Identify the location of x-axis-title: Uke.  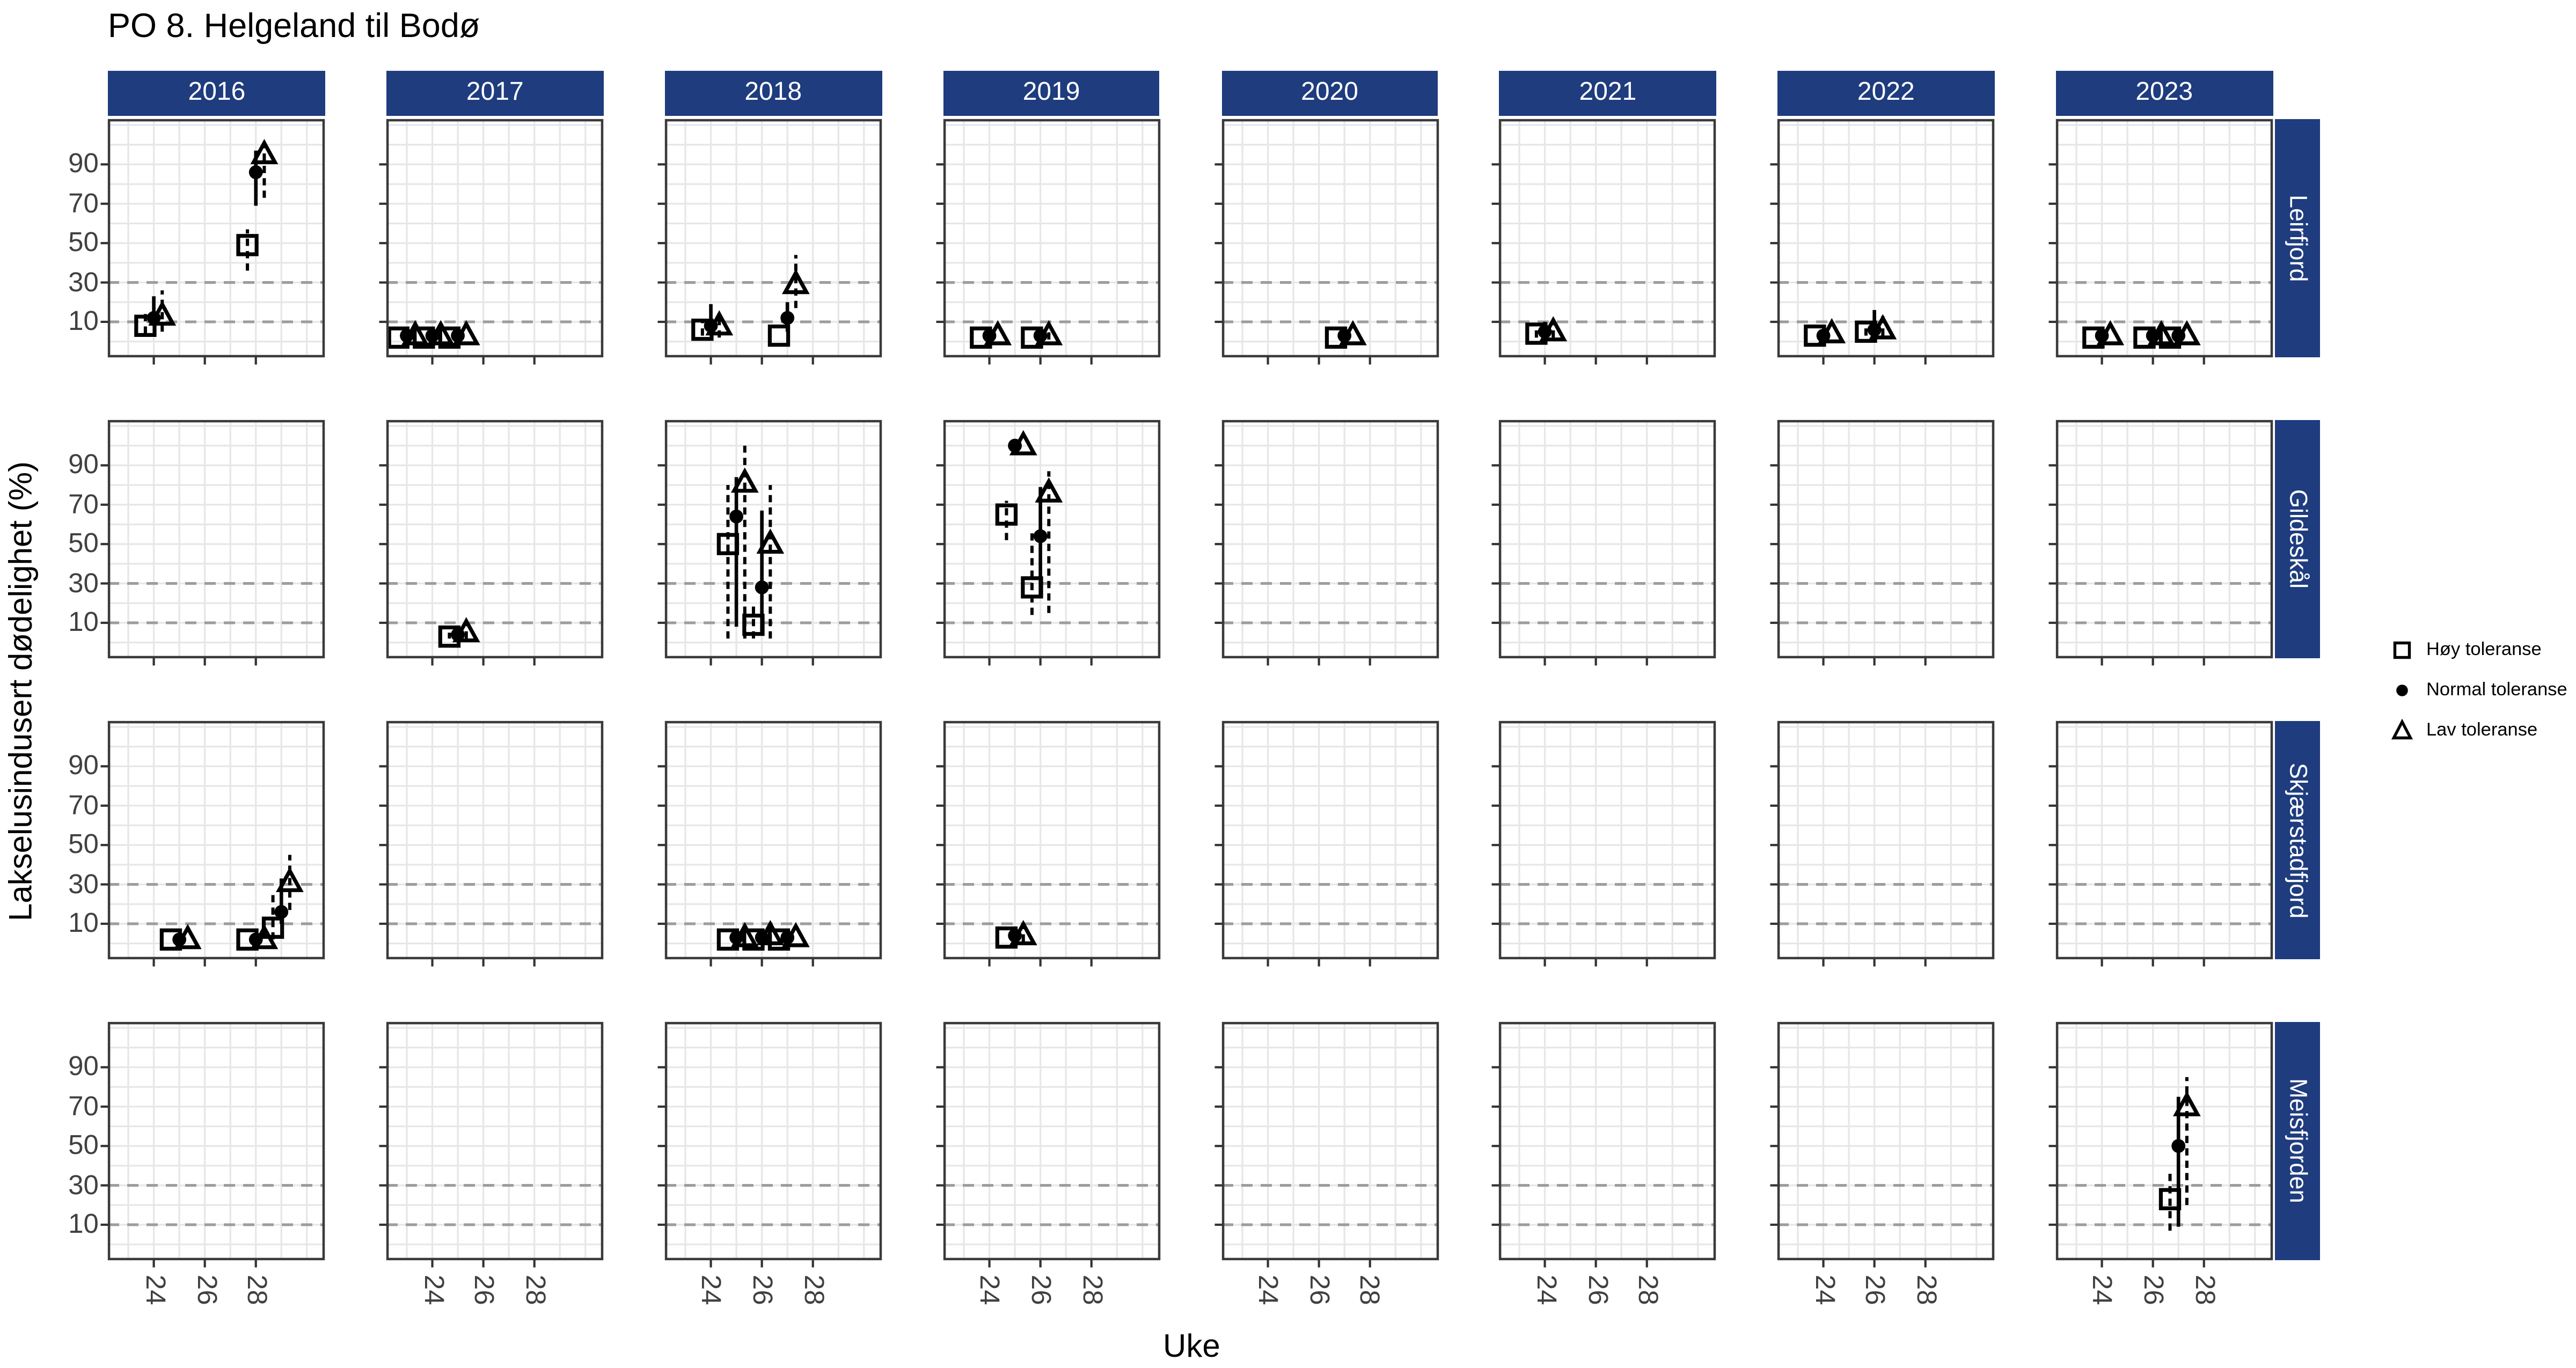
(1191, 1347).